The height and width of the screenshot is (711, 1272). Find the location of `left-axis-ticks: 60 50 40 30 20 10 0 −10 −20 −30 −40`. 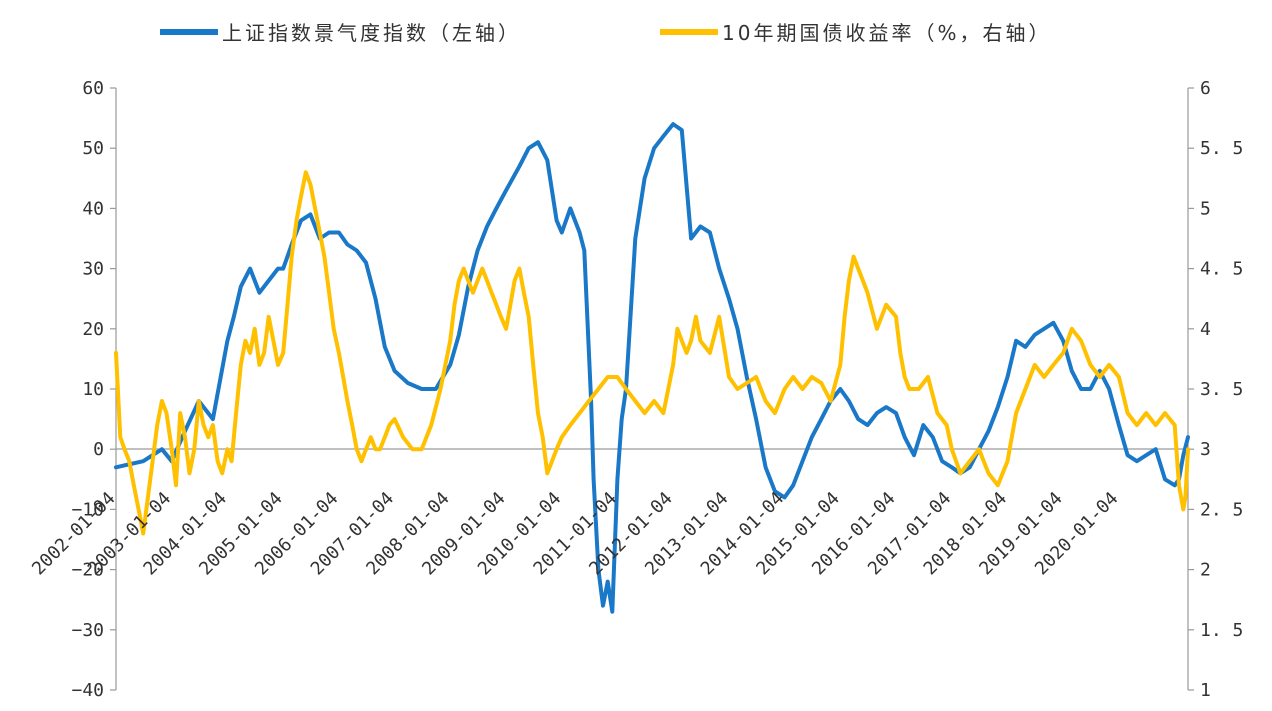

left-axis-ticks: 60 50 40 30 20 10 0 −10 −20 −30 −40 is located at coordinates (93, 389).